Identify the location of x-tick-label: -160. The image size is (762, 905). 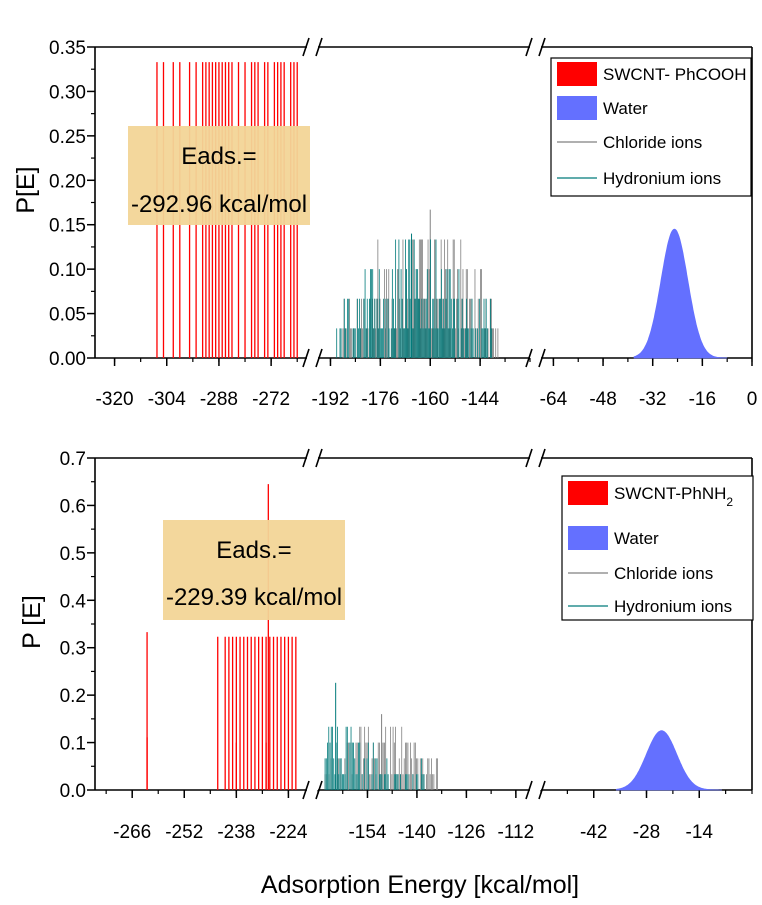
(430, 399).